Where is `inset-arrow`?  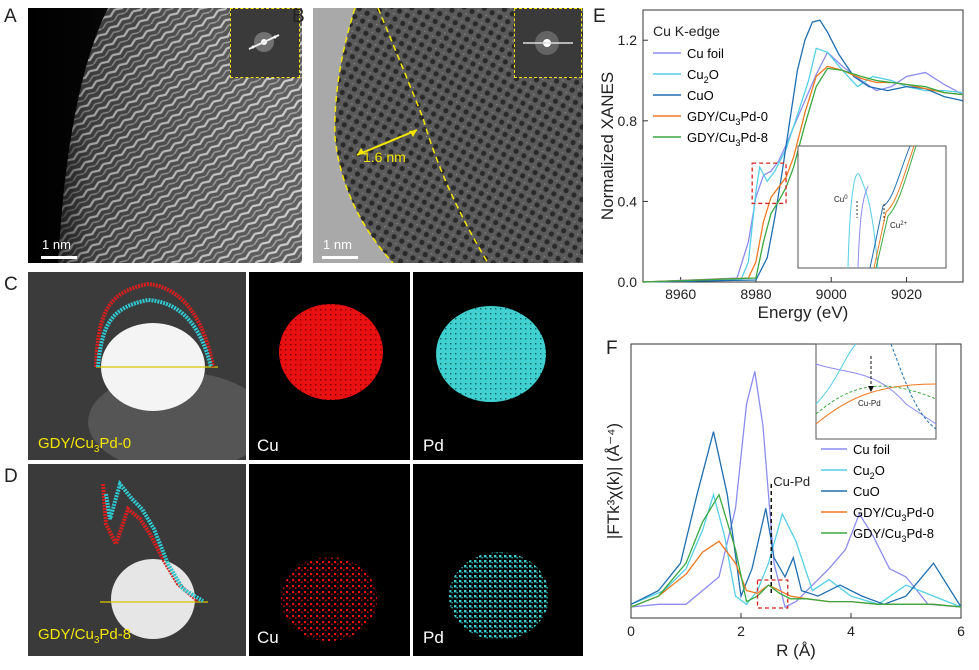
inset-arrow is located at coordinates (871, 389).